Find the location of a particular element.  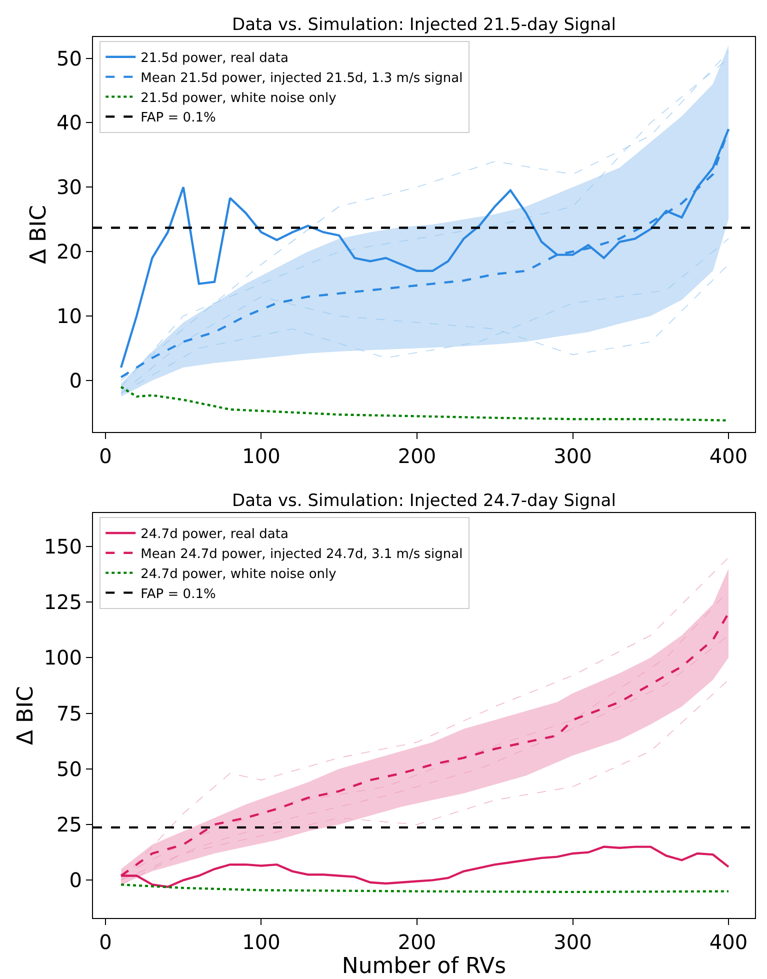

legend-label: 21.5d power, real data is located at coordinates (214, 58).